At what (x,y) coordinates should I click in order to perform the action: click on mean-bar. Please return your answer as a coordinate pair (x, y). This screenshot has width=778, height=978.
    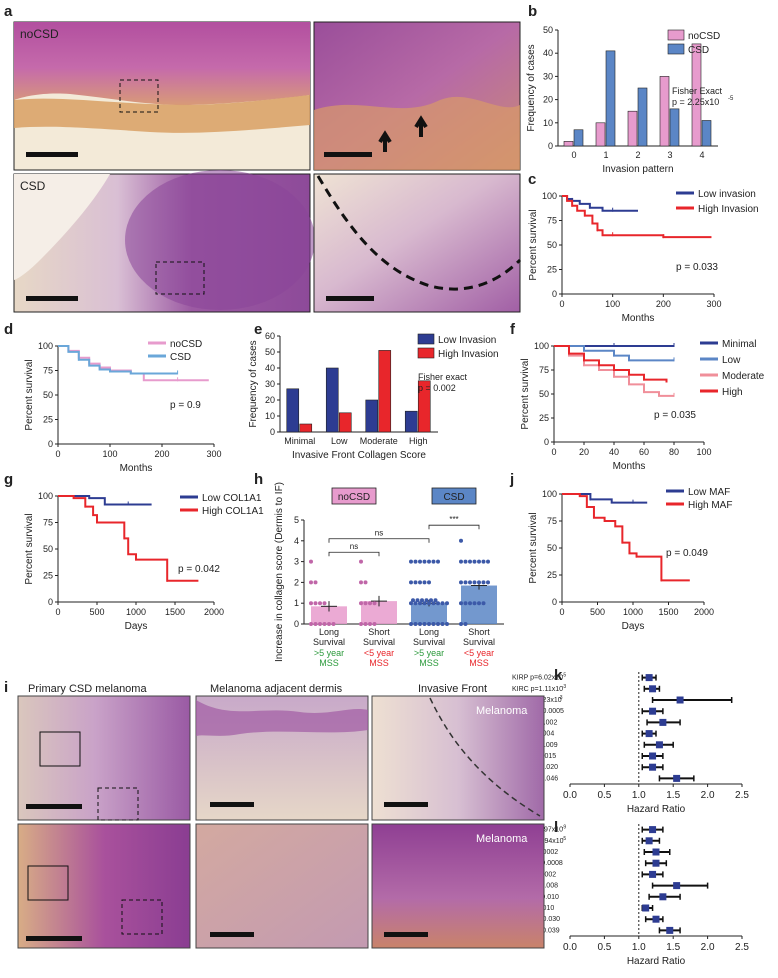
    Looking at the image, I should click on (329, 615).